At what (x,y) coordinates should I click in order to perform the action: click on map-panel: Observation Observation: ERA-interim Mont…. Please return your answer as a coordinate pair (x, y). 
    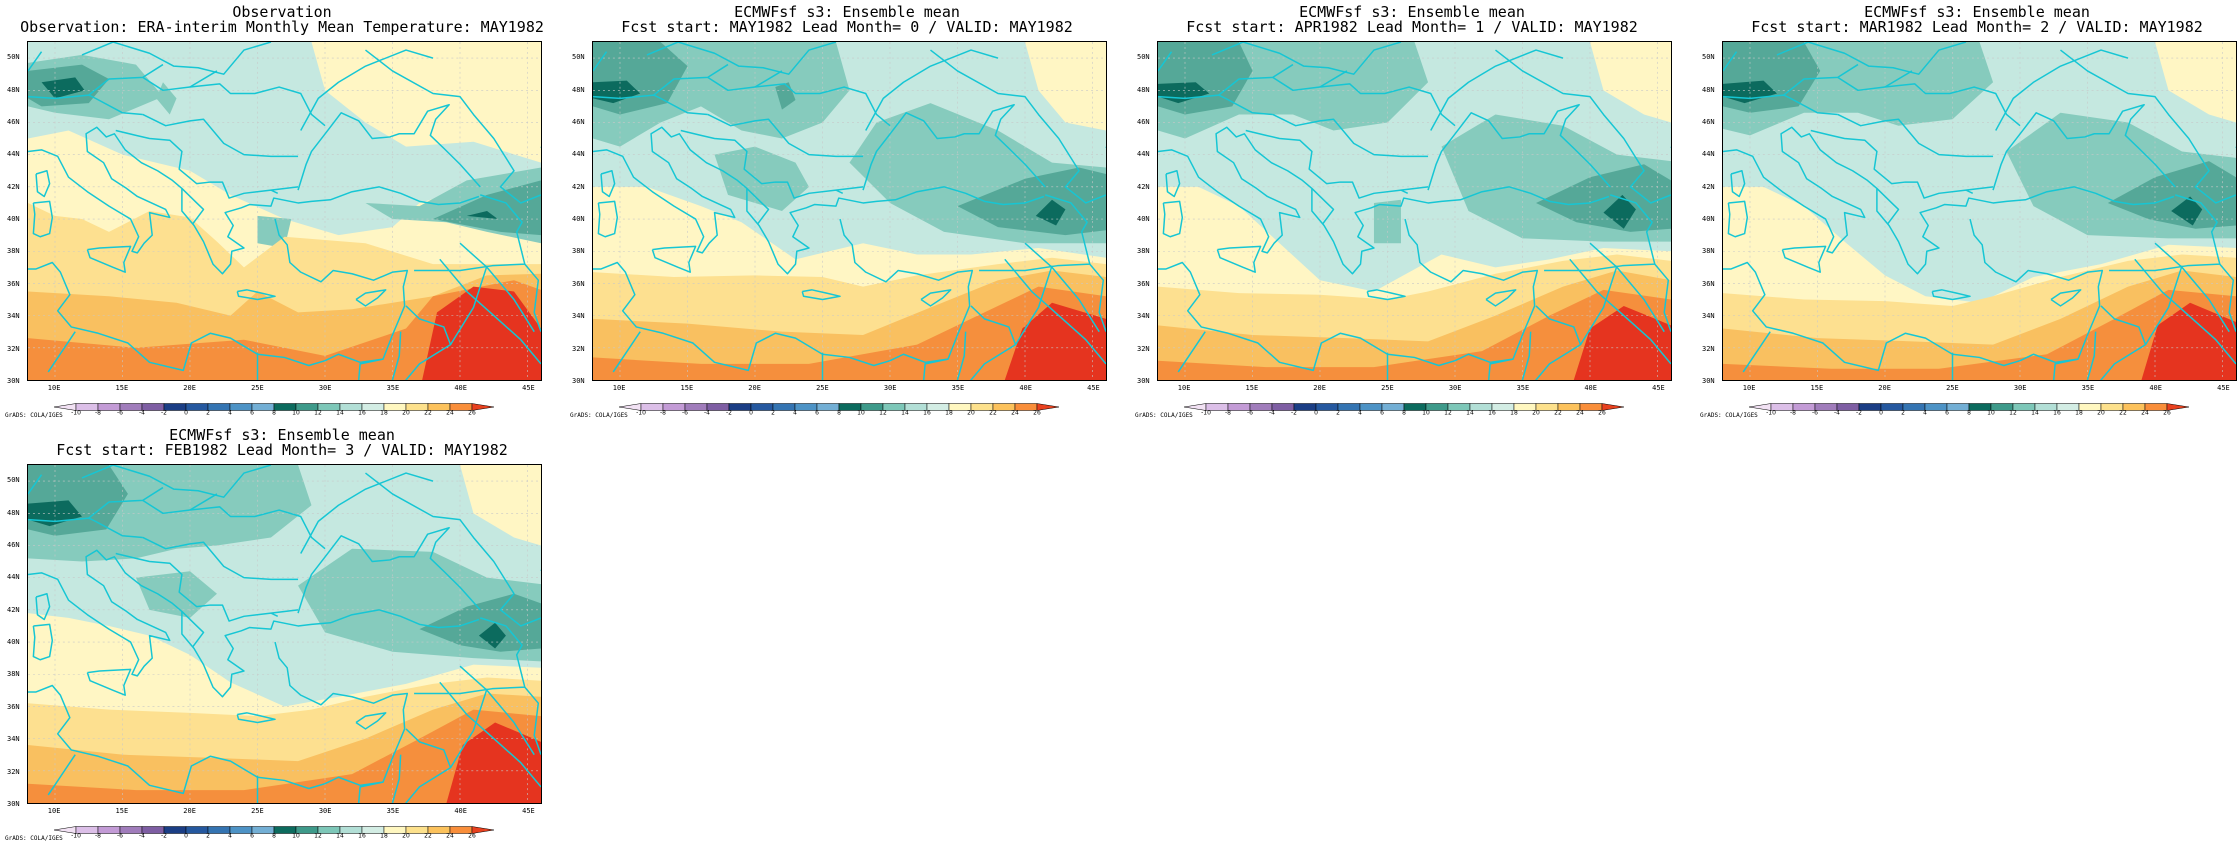
    Looking at the image, I should click on (282, 210).